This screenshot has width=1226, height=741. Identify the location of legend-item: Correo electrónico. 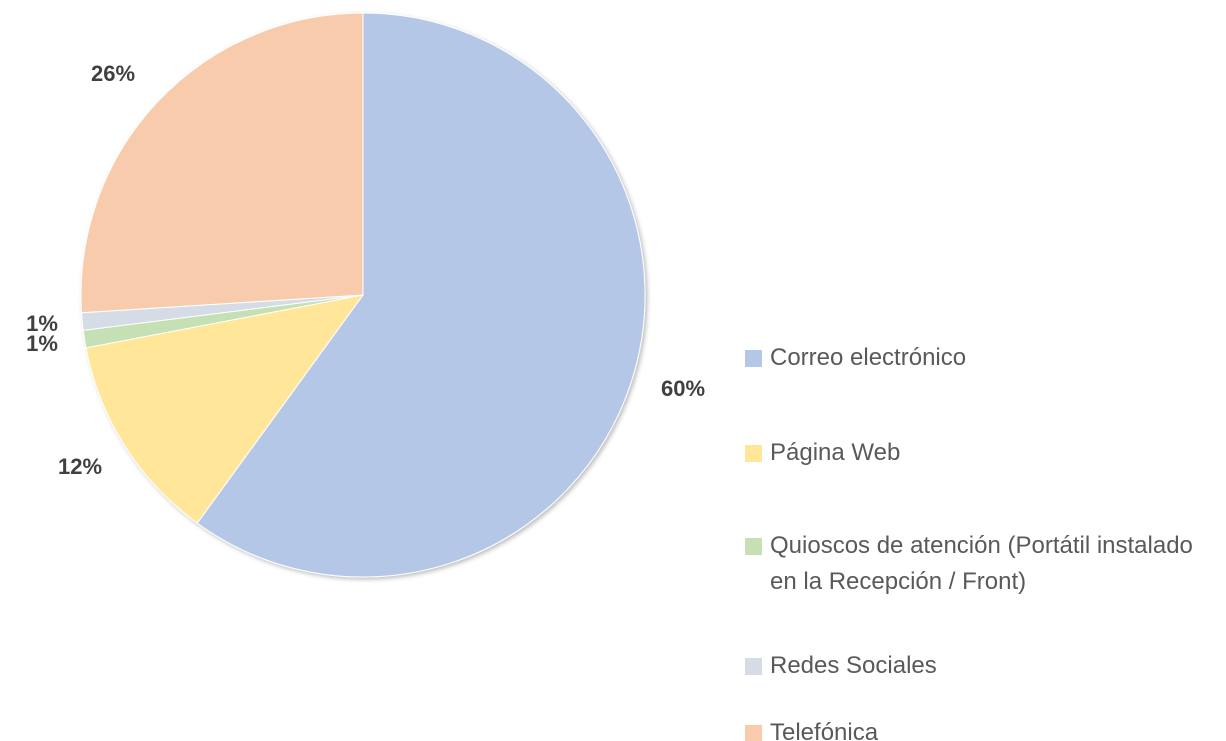
(980, 358).